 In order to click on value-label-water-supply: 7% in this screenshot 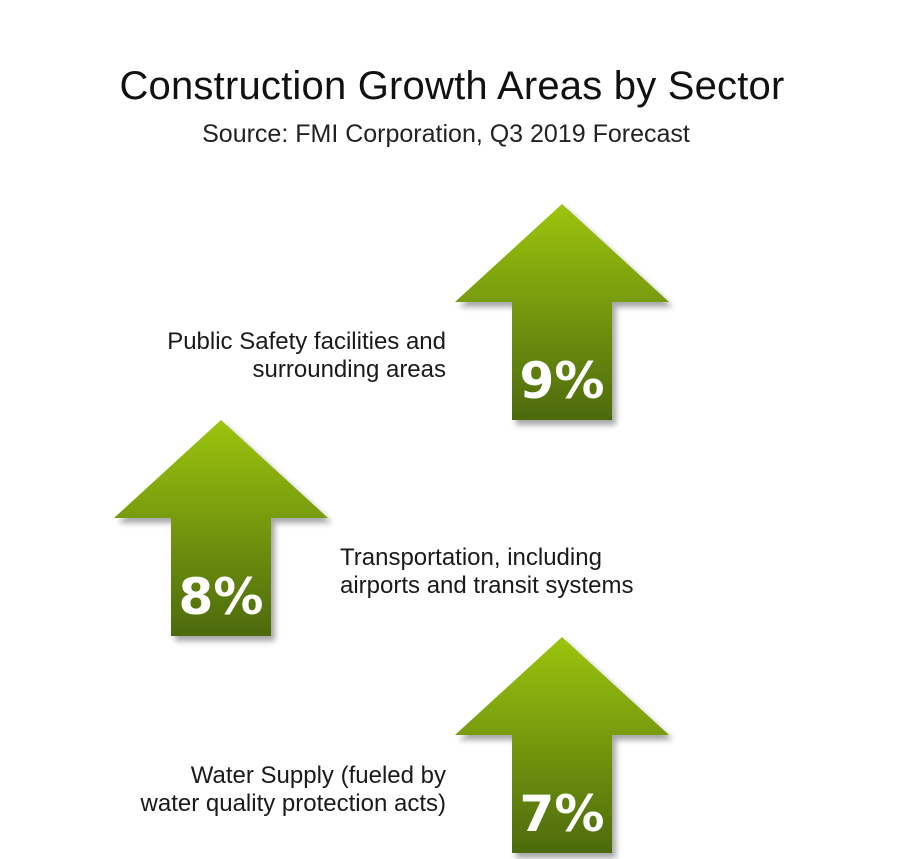, I will do `click(562, 814)`.